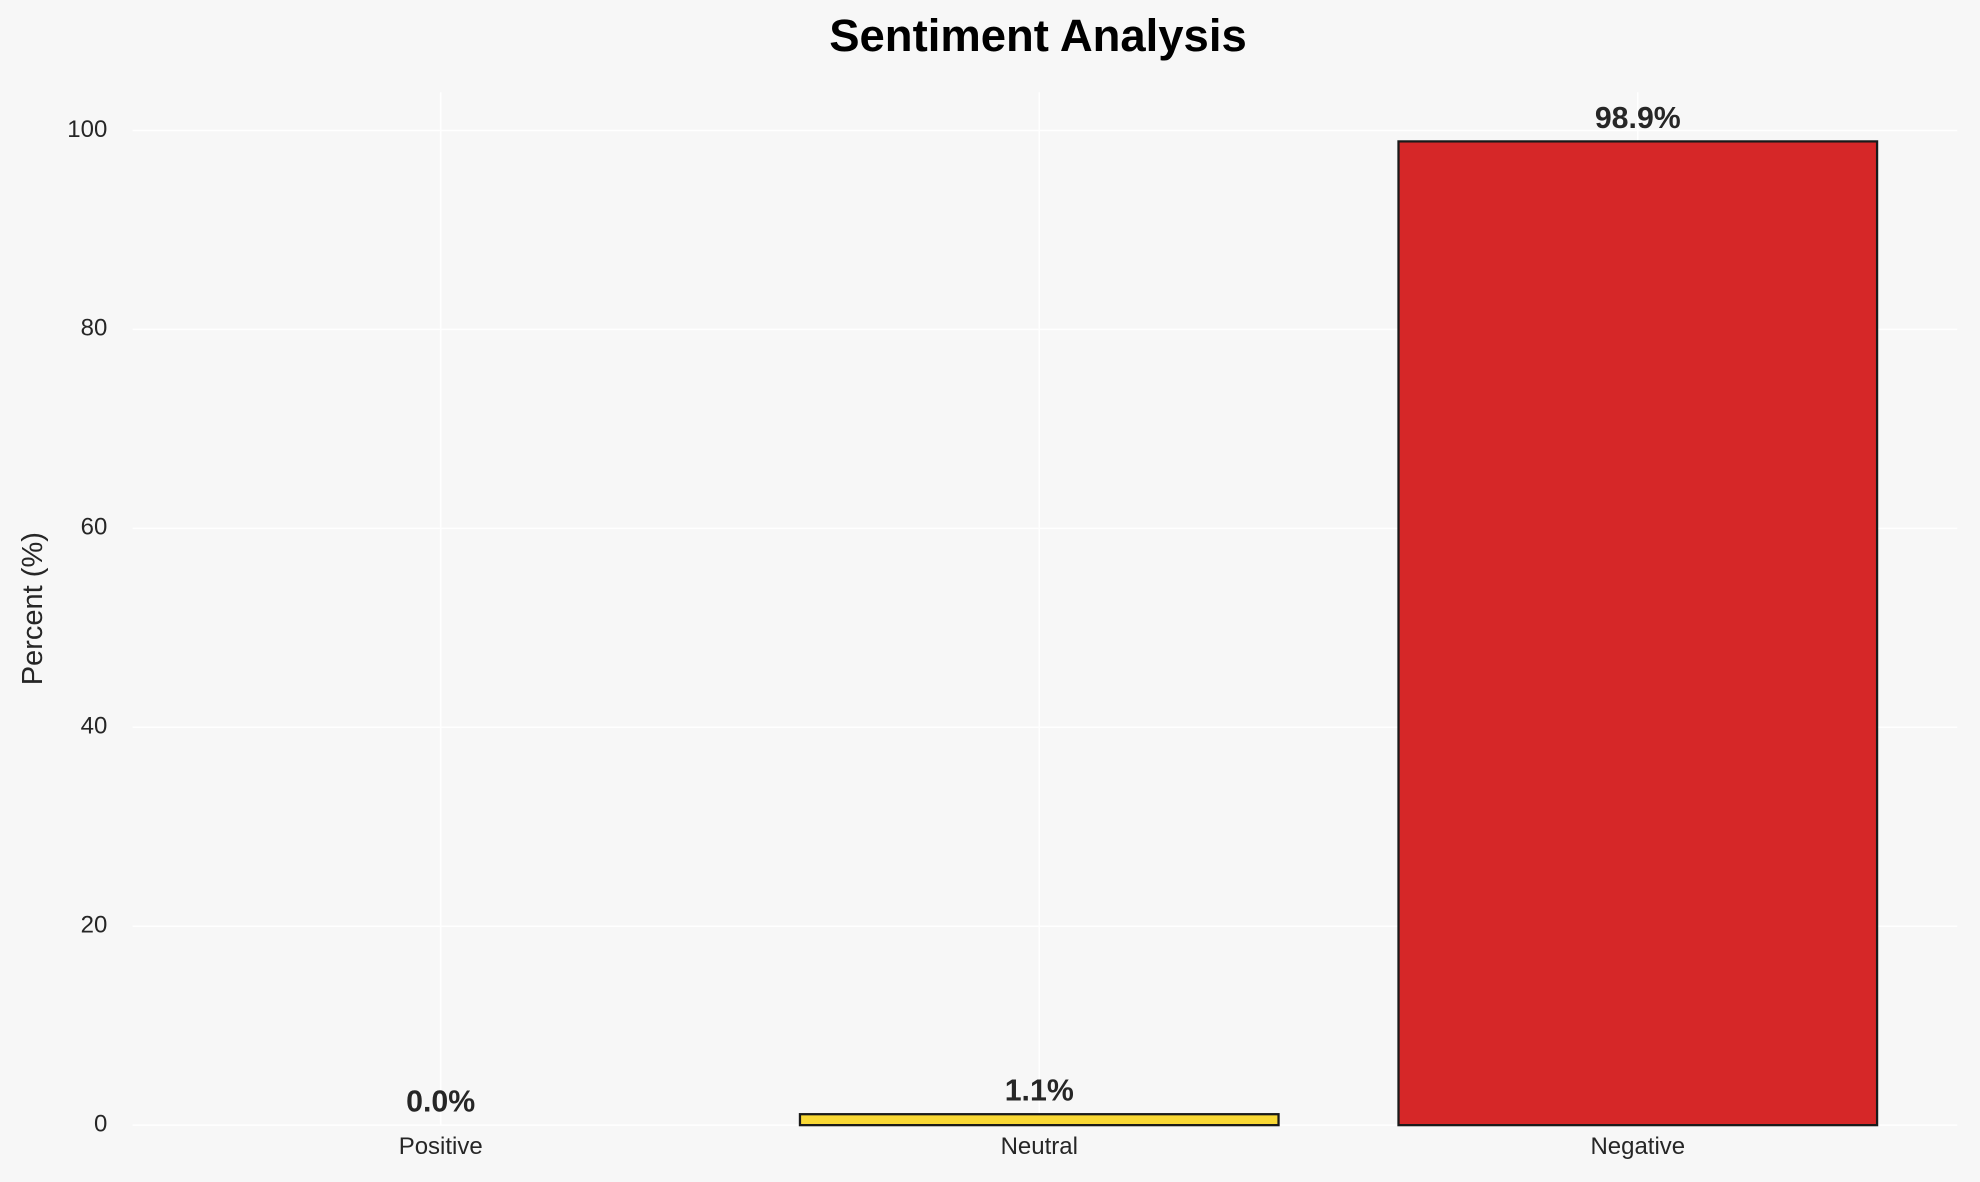 The image size is (1980, 1182). Describe the element at coordinates (33, 608) in the screenshot. I see `y-axis-label: Percent (%)` at that location.